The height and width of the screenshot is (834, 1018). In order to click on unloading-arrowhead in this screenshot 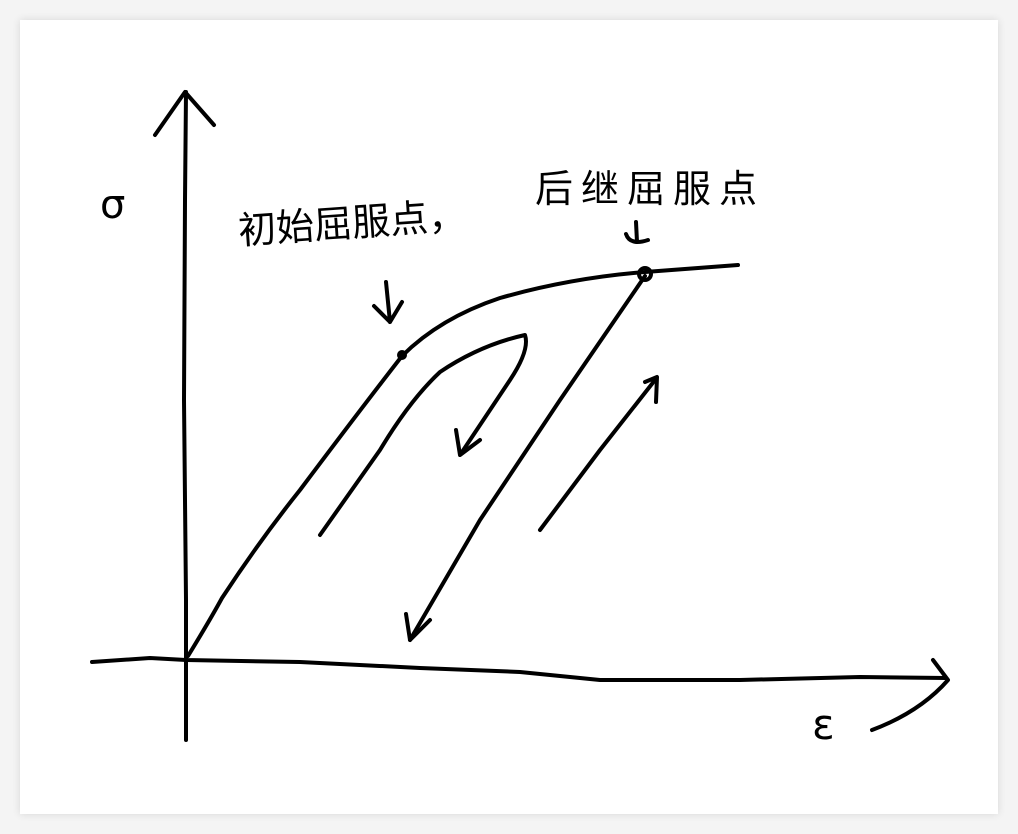, I will do `click(418, 627)`.